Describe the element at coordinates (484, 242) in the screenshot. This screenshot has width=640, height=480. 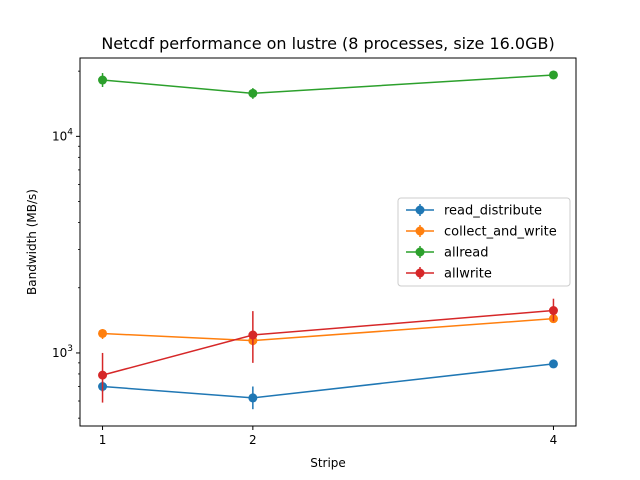
I see `legend-box` at that location.